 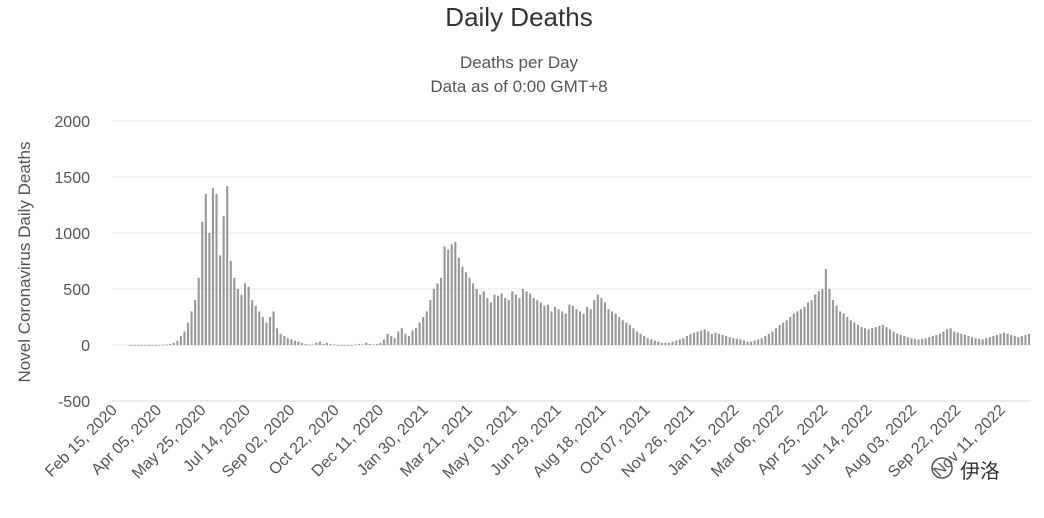 I want to click on y-axis-label: Novel Coronavirus Daily Deaths, so click(x=24, y=262).